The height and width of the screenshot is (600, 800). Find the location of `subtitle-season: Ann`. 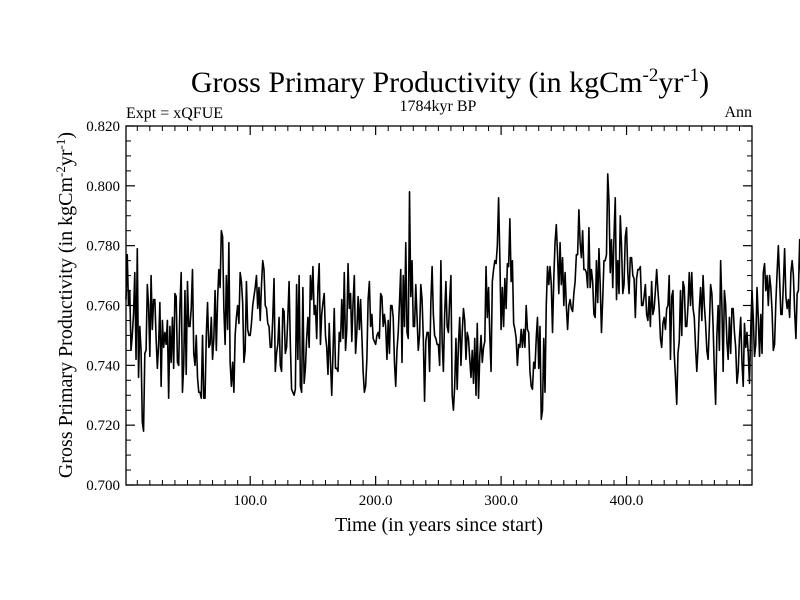

subtitle-season: Ann is located at coordinates (738, 112).